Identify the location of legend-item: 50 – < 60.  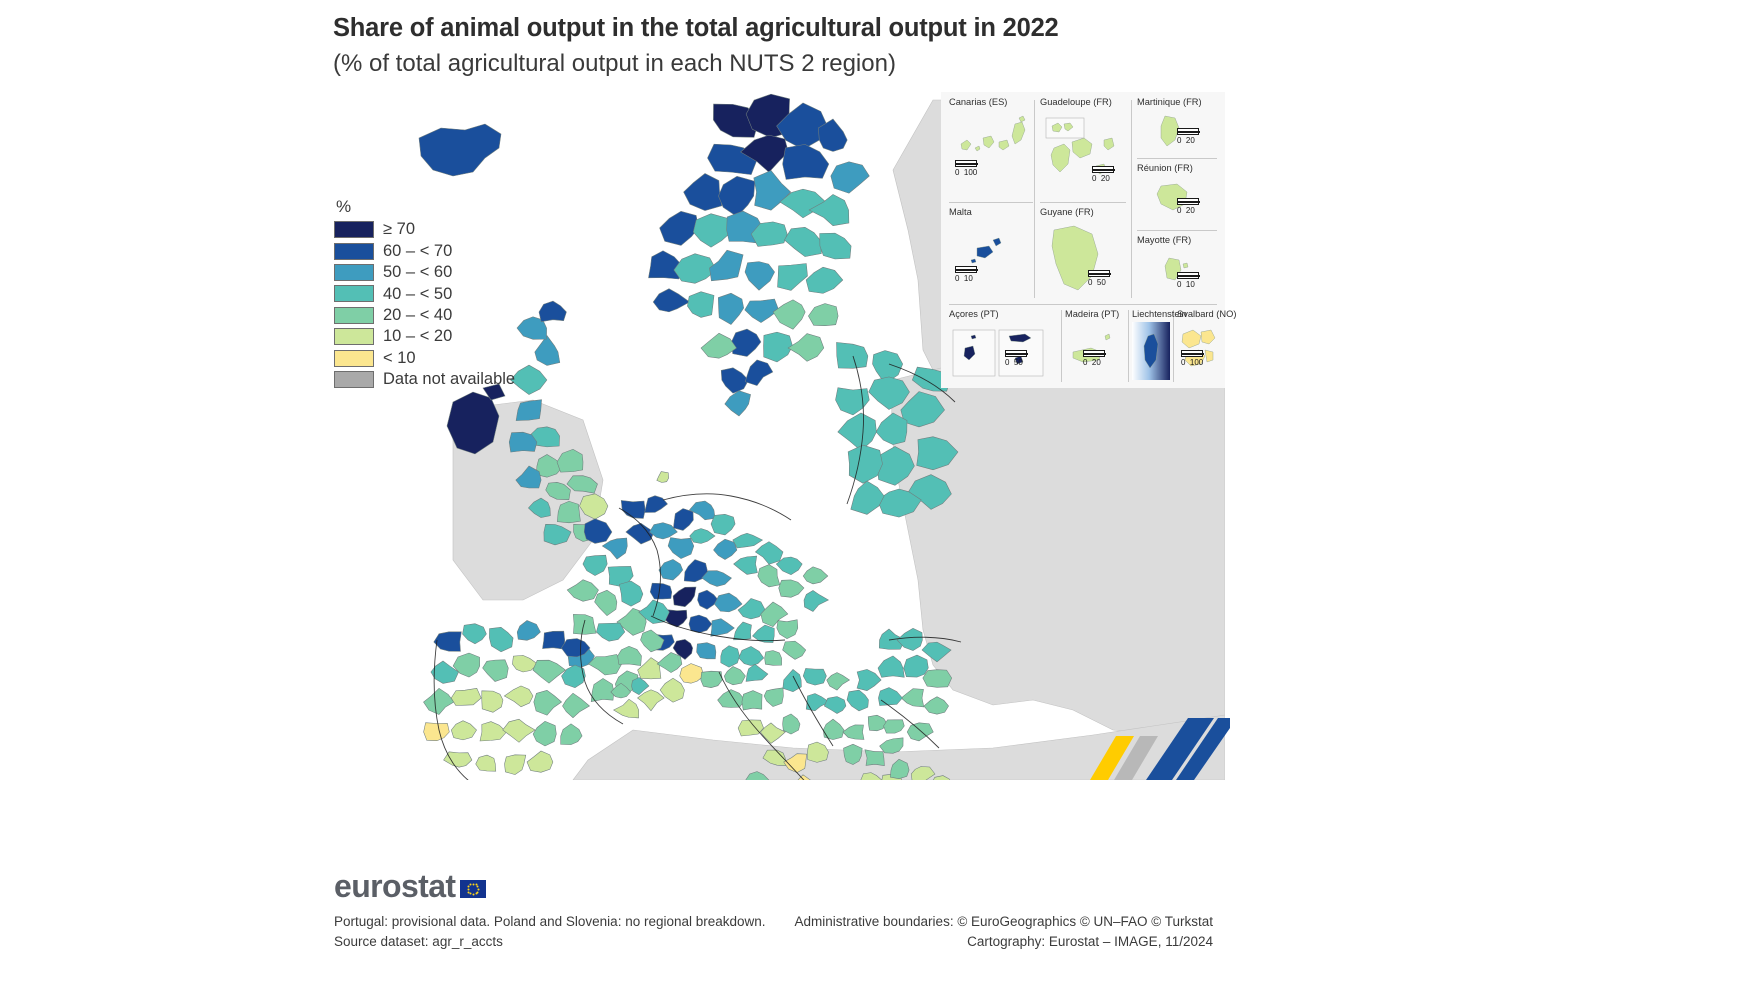
(449, 272).